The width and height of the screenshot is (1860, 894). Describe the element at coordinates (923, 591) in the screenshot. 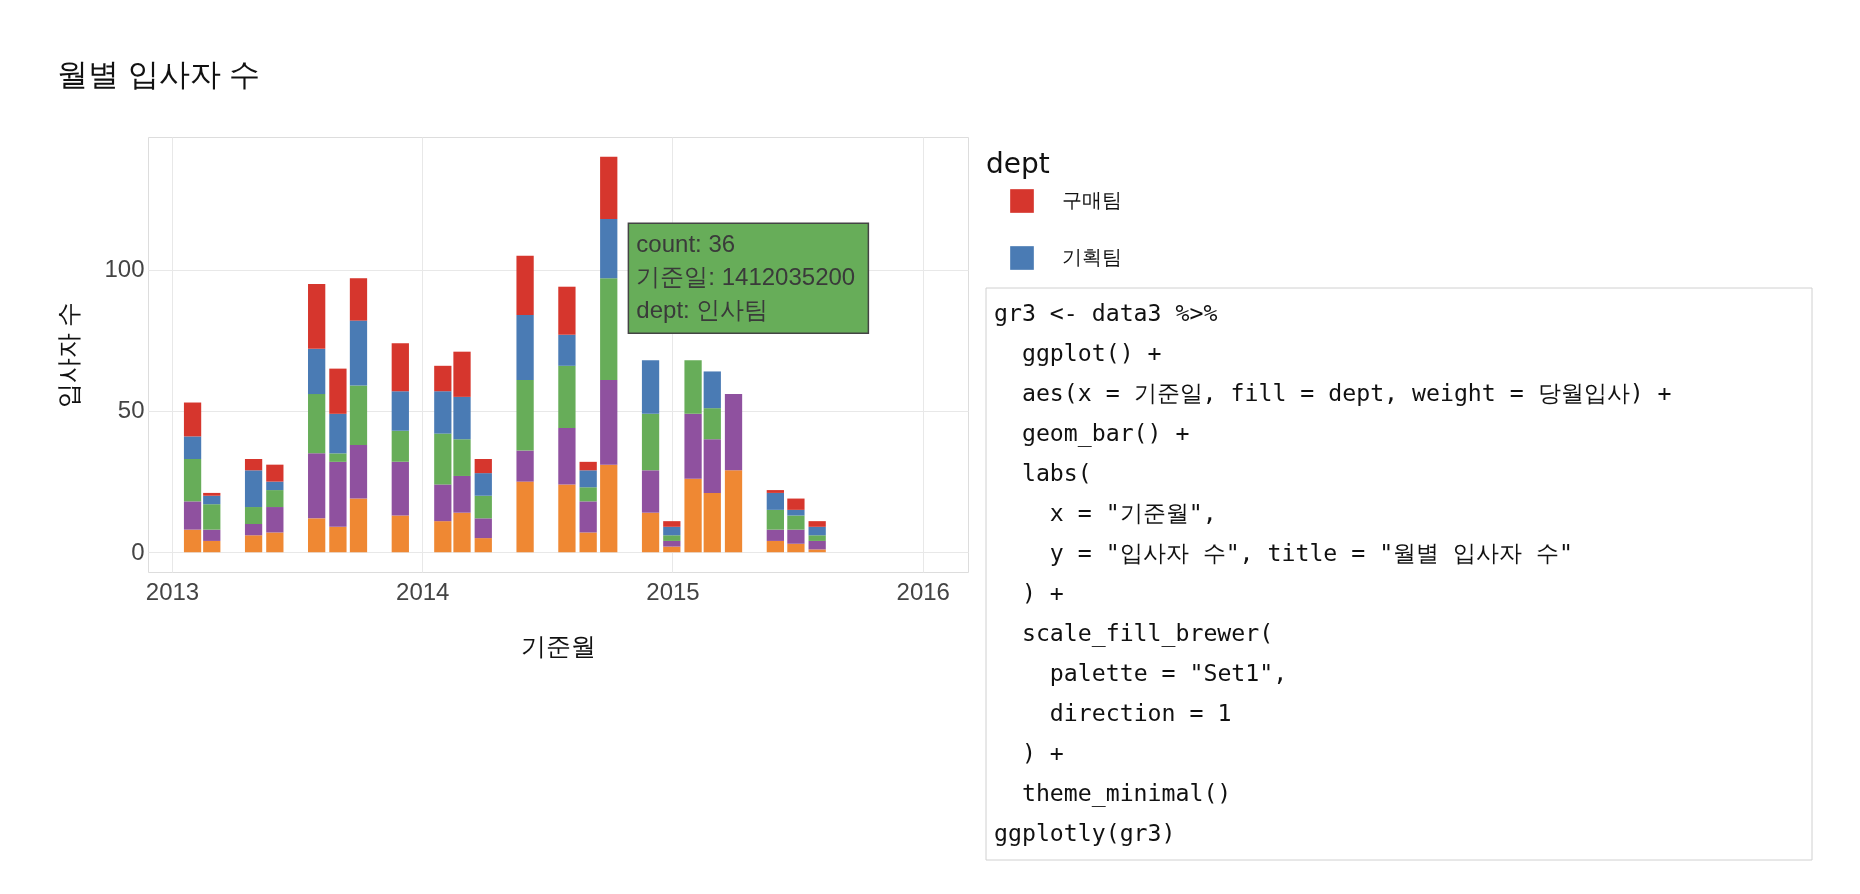

I see `x-tick-label: 2016` at that location.